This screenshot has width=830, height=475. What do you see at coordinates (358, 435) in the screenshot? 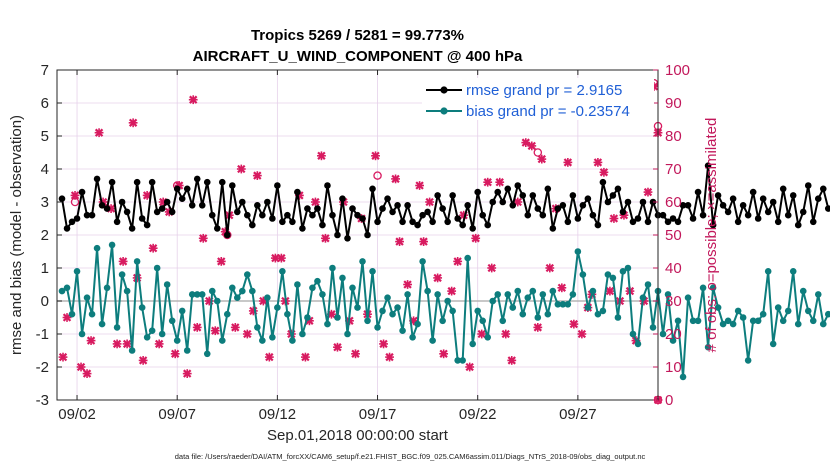
I see `x-axis-label: Sep.01,2018 00:00:00 start` at bounding box center [358, 435].